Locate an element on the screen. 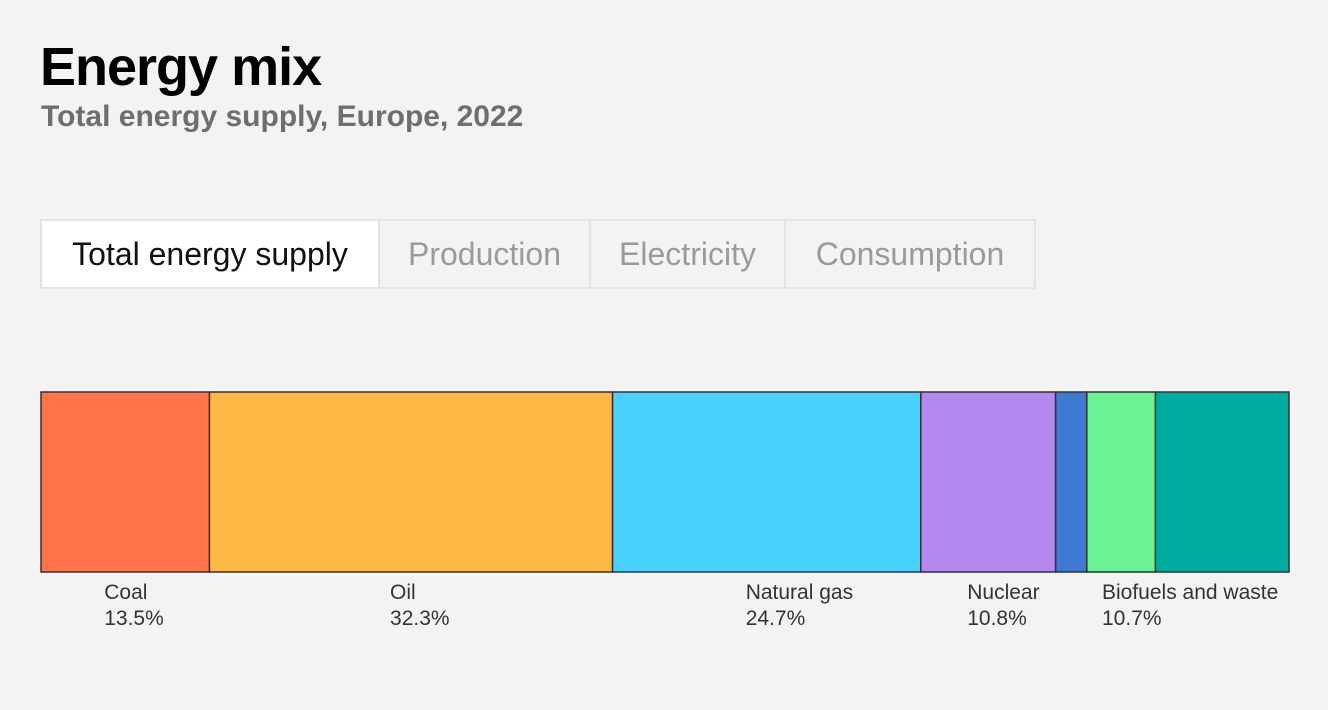  bar-segment-coal is located at coordinates (125, 482).